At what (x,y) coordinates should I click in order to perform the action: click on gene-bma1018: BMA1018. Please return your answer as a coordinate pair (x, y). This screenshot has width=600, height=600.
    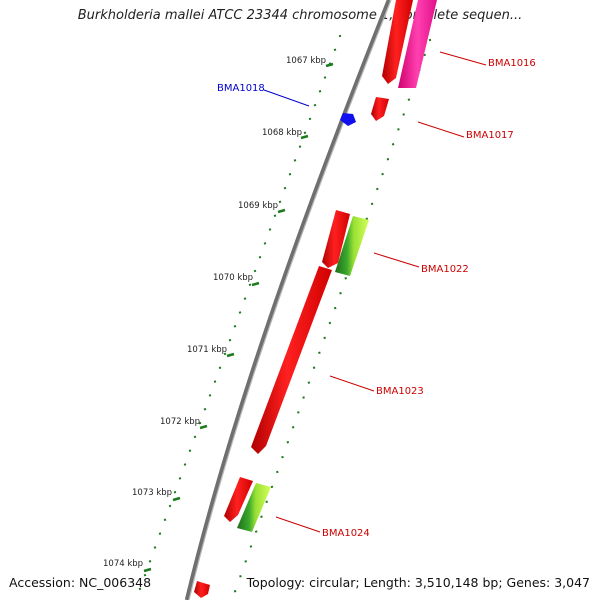
    Looking at the image, I should click on (286, 104).